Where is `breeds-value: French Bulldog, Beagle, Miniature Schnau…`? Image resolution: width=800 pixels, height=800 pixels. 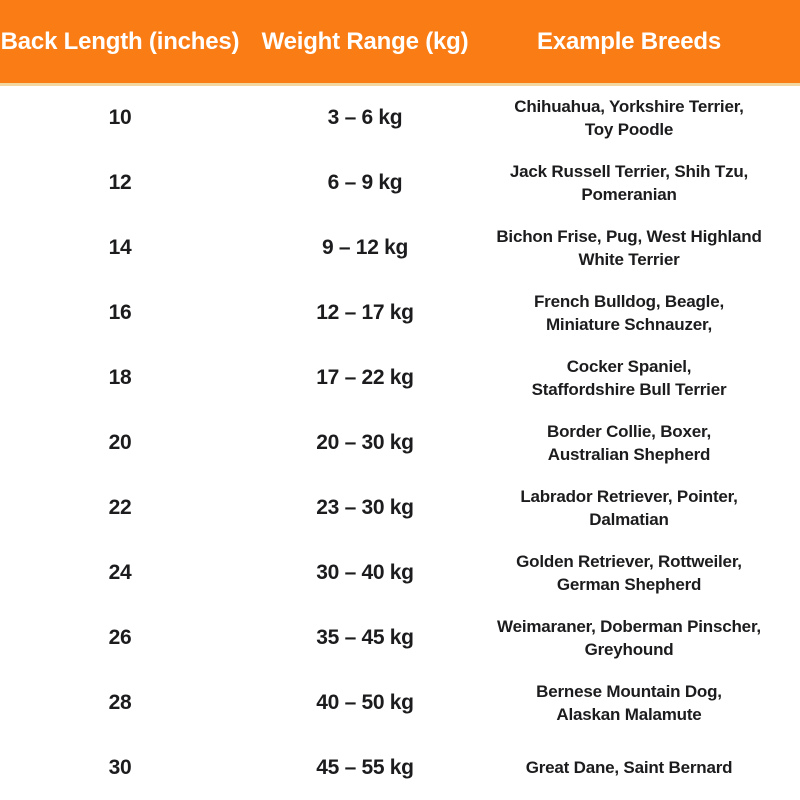 breeds-value: French Bulldog, Beagle, Miniature Schnau… is located at coordinates (629, 313).